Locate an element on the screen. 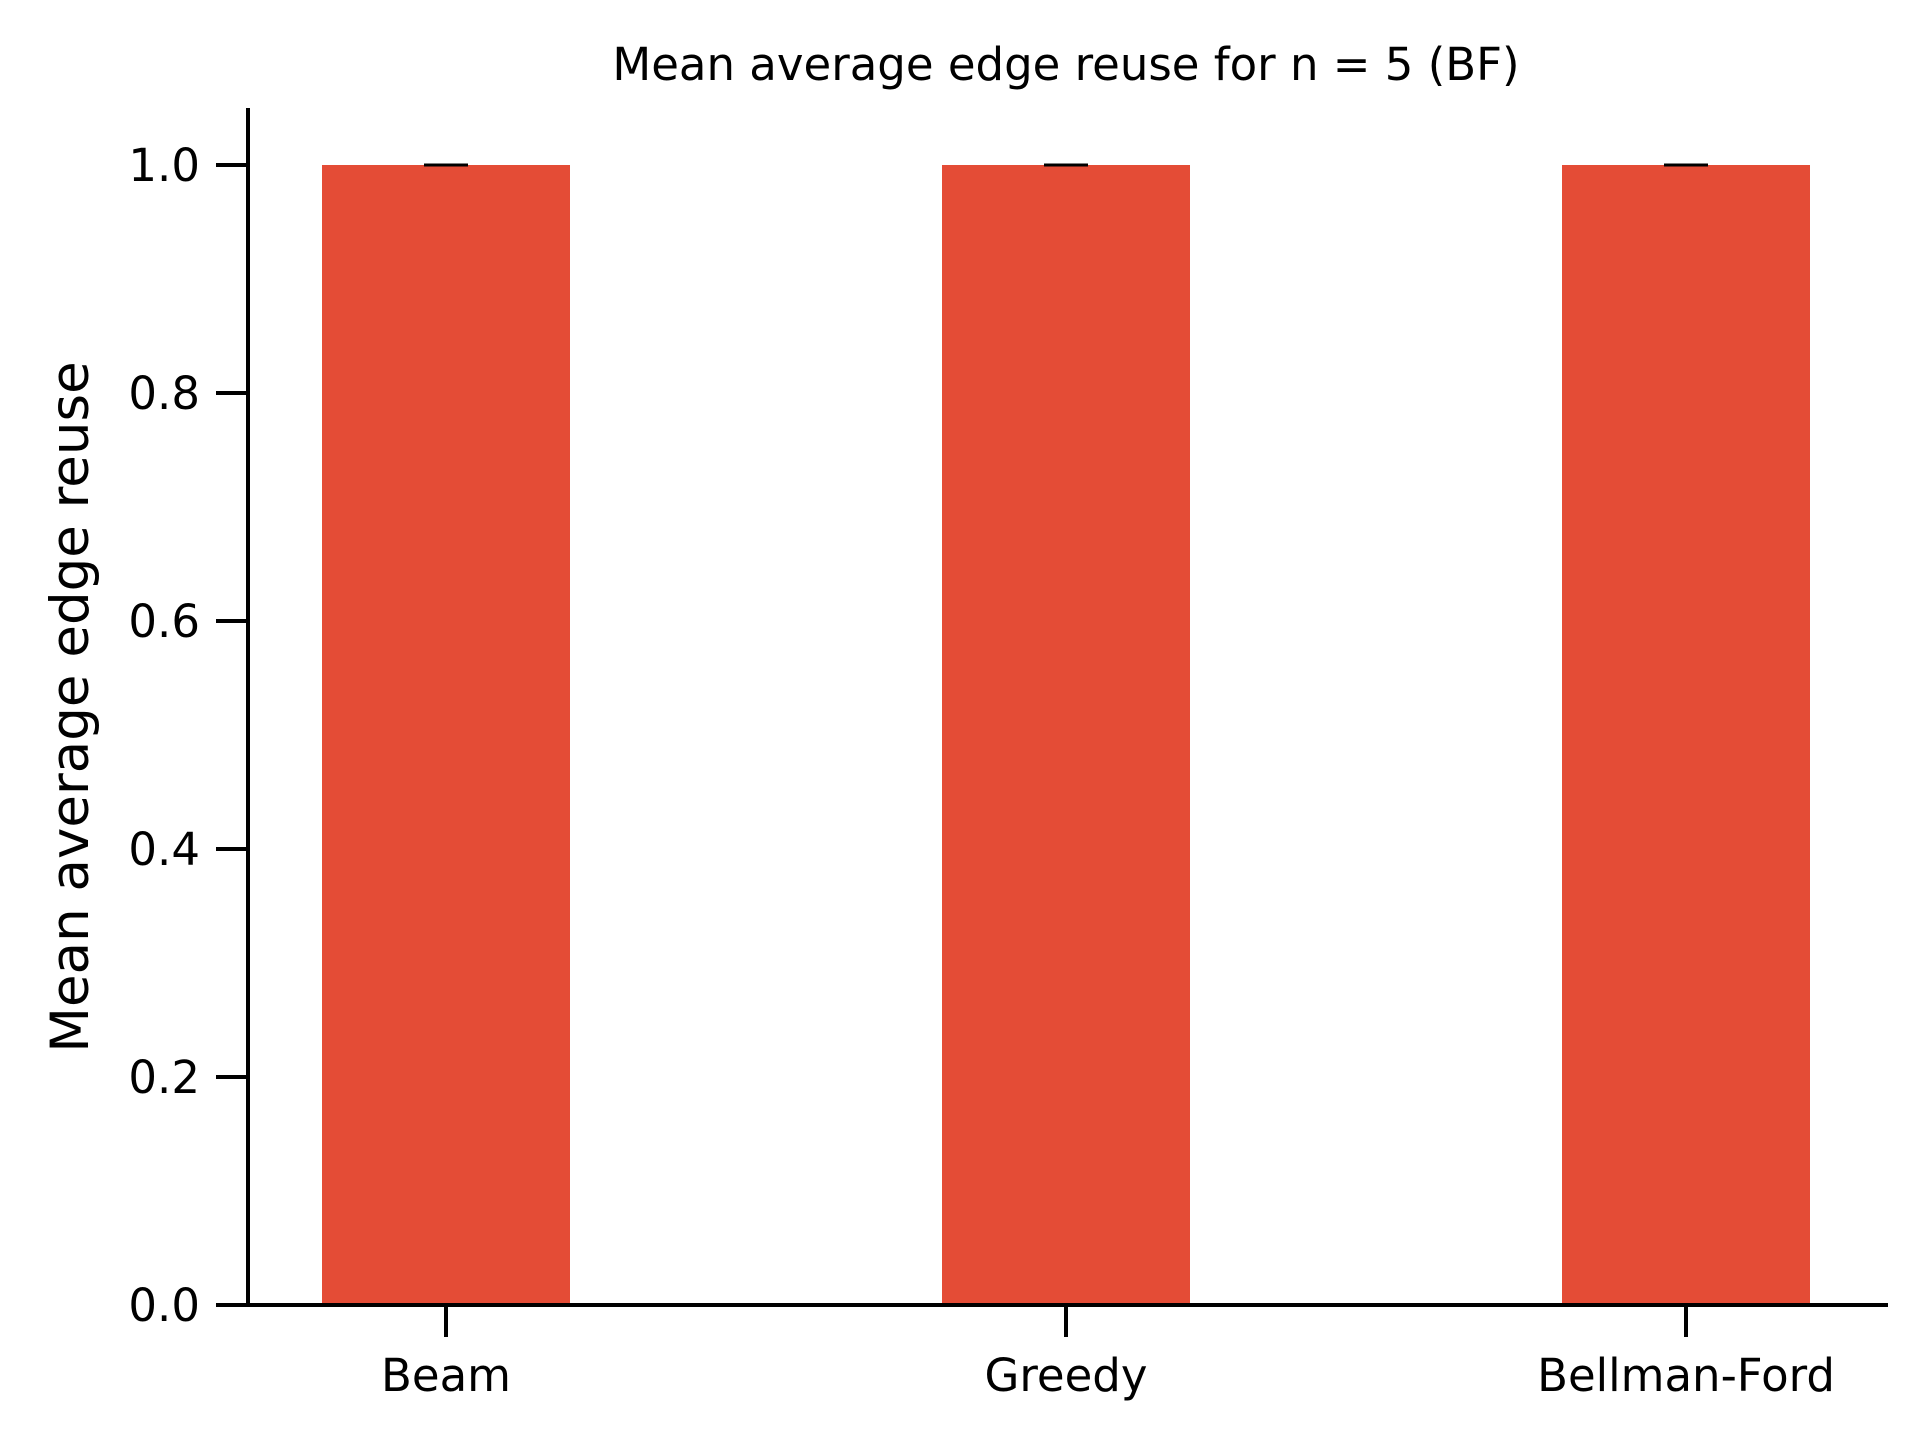 This screenshot has height=1440, width=1920. bar-bellman-ford is located at coordinates (1686, 735).